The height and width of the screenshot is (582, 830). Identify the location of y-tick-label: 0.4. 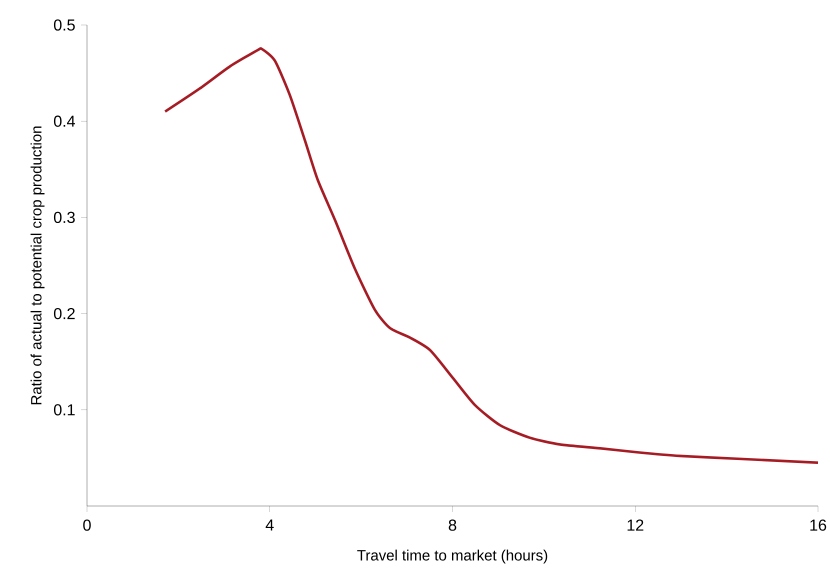
(65, 121).